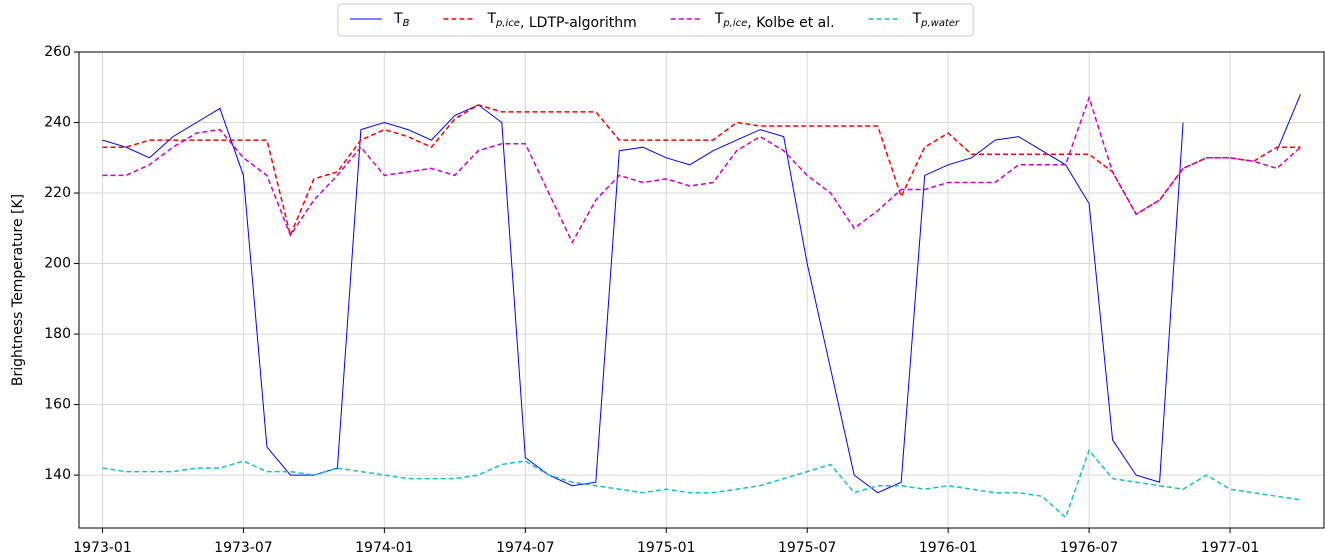 This screenshot has width=1325, height=558. I want to click on legend-label: Tp,water, so click(936, 20).